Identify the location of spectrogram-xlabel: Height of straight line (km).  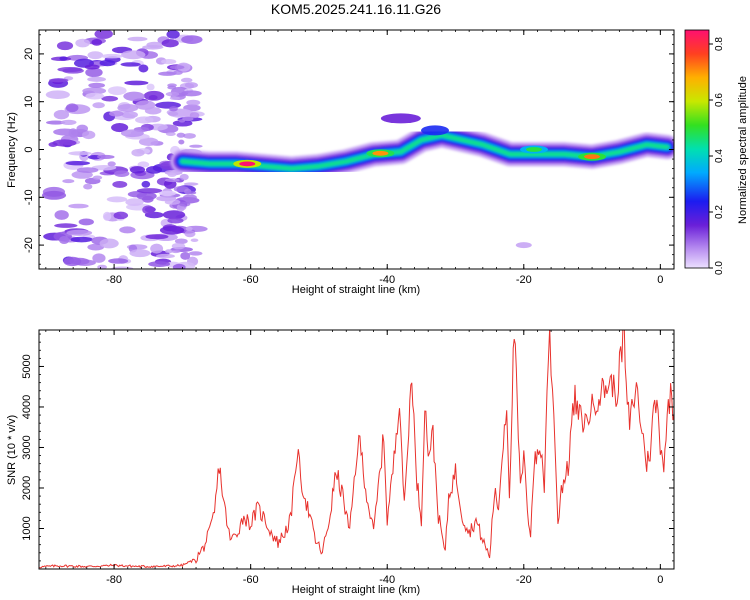
(356, 290).